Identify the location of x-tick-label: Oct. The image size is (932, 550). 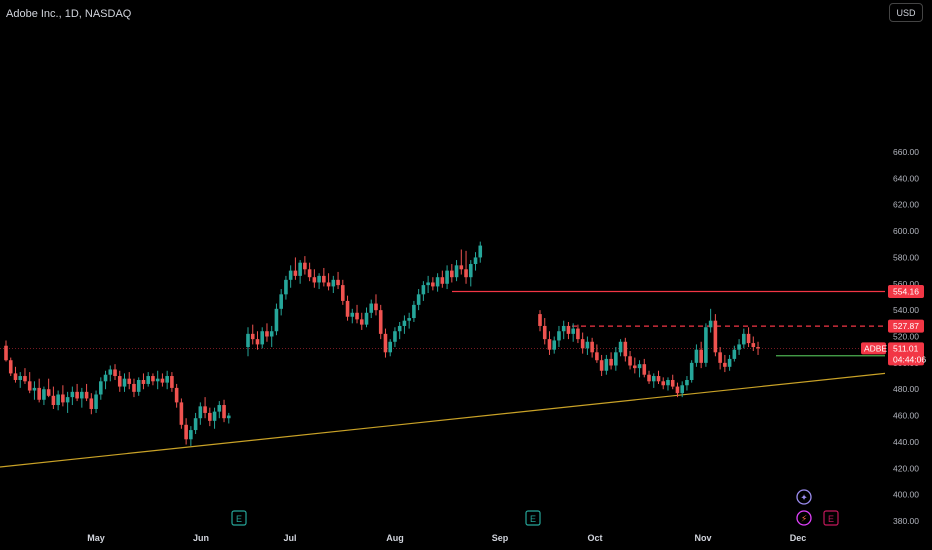
(594, 538).